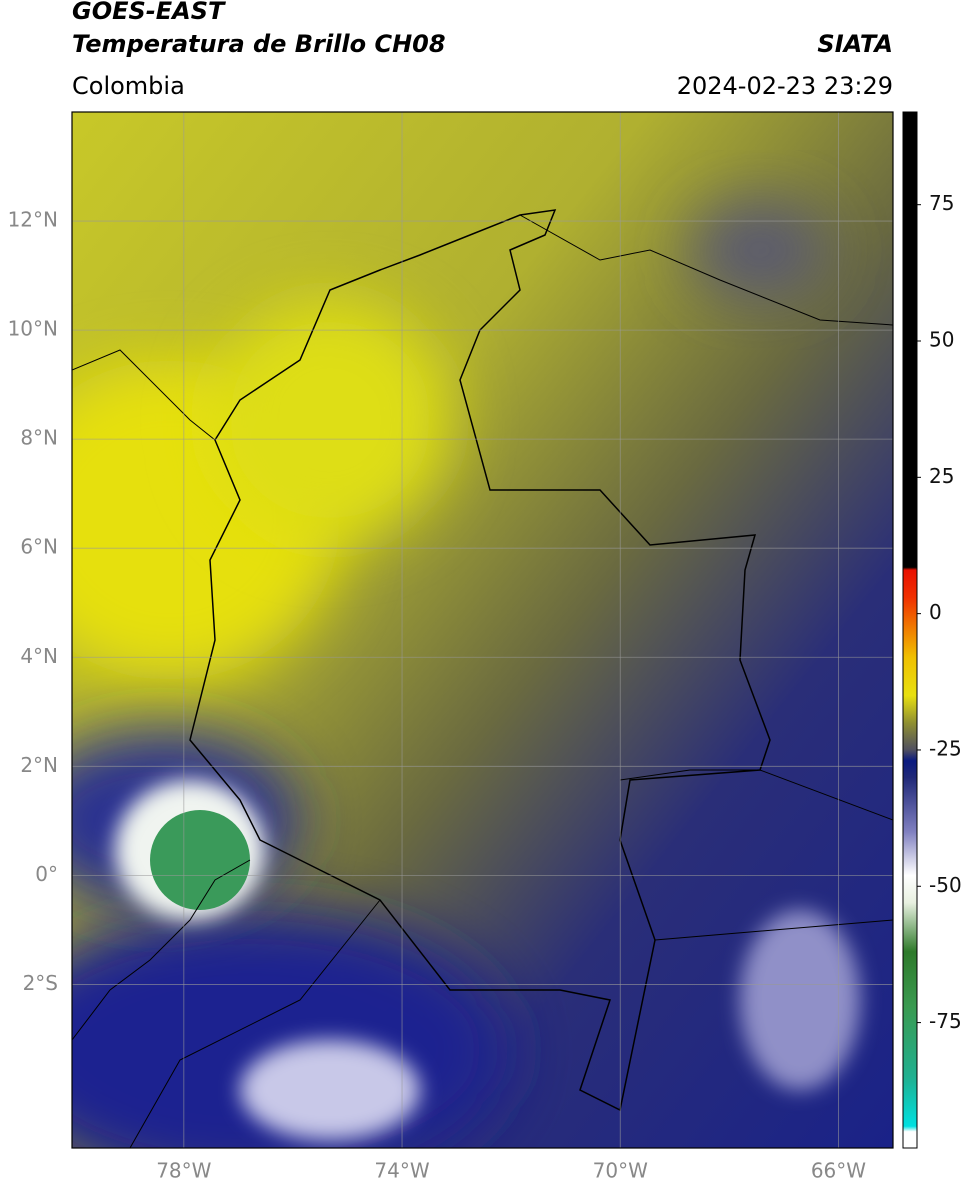  Describe the element at coordinates (149, 12) in the screenshot. I see `product: GOES-EAST` at that location.